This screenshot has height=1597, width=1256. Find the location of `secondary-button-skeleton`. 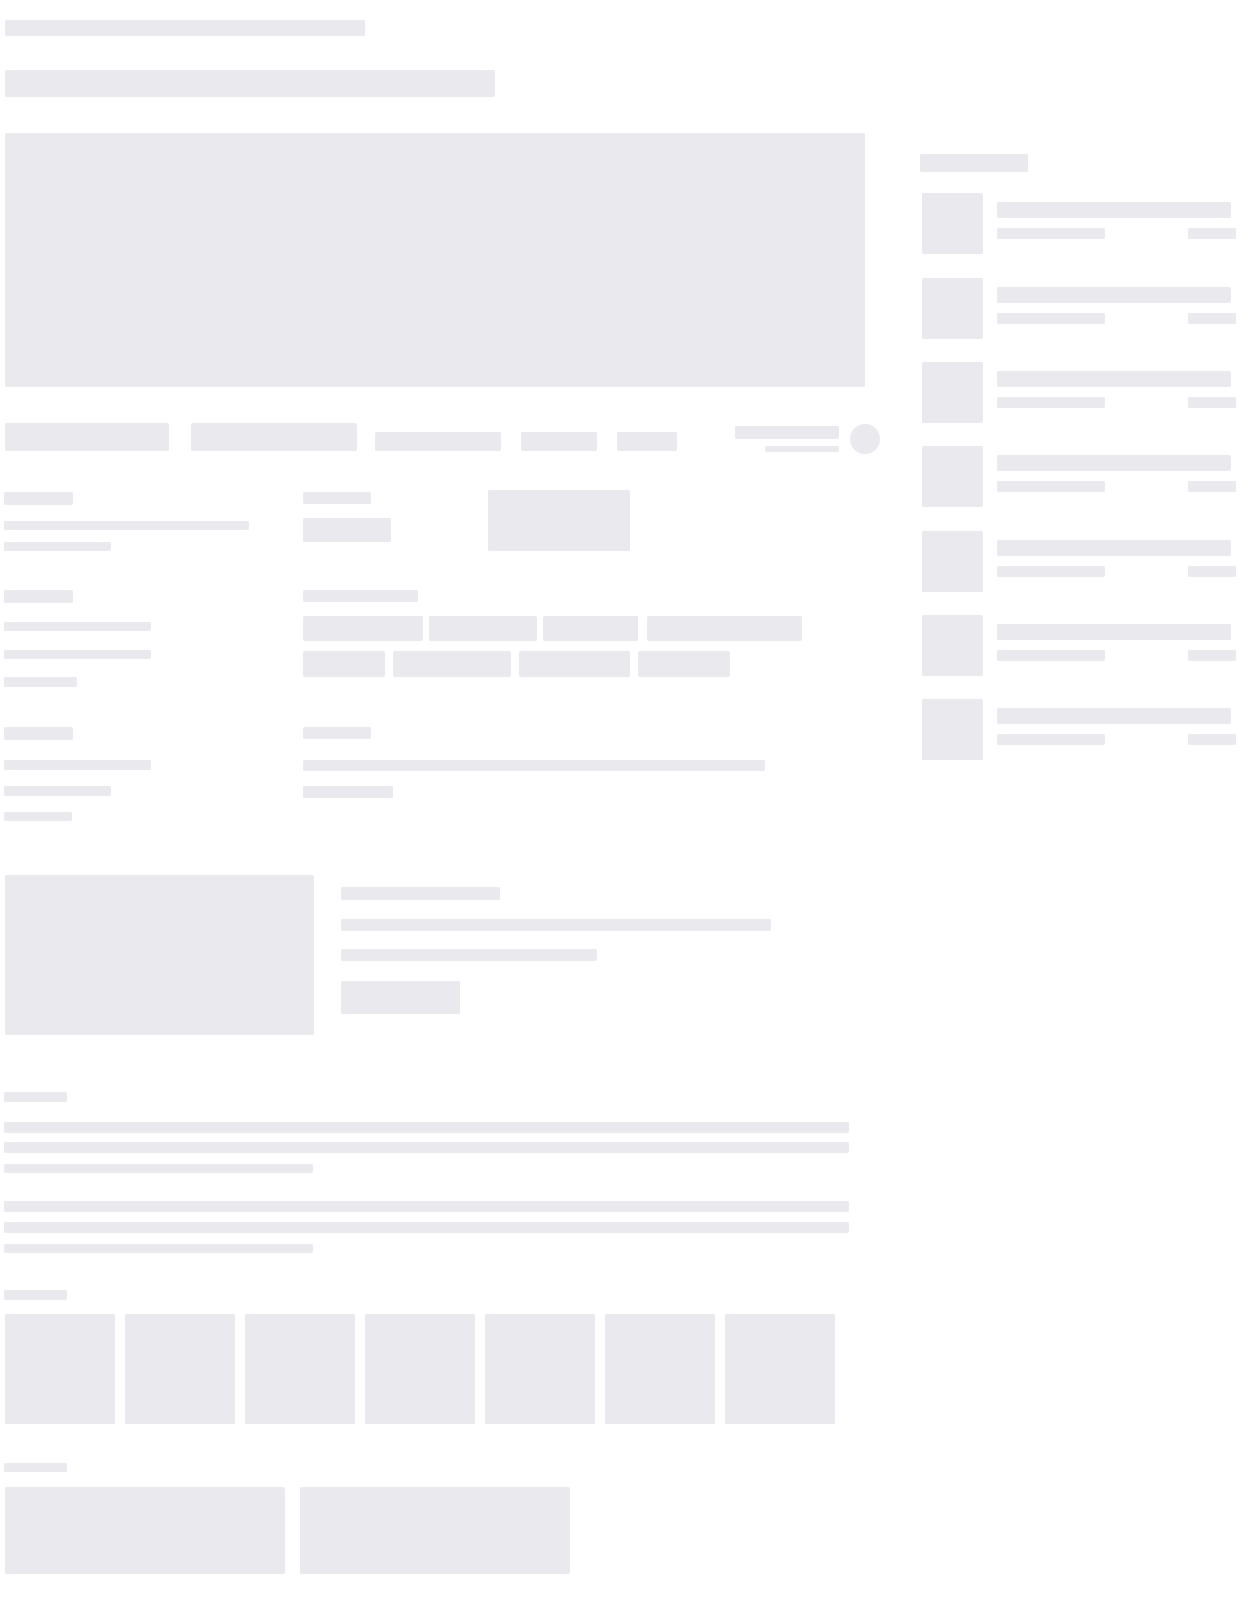

secondary-button-skeleton is located at coordinates (274, 437).